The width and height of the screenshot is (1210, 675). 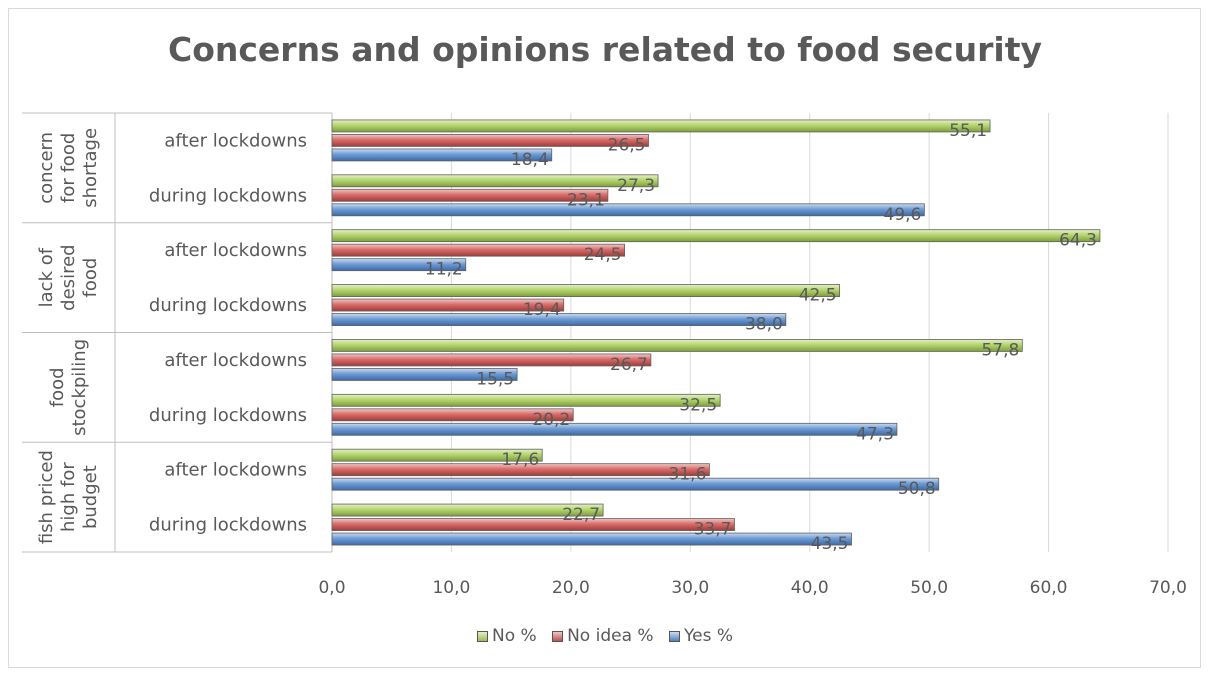 What do you see at coordinates (542, 310) in the screenshot?
I see `data-label-no-idea: 19,4` at bounding box center [542, 310].